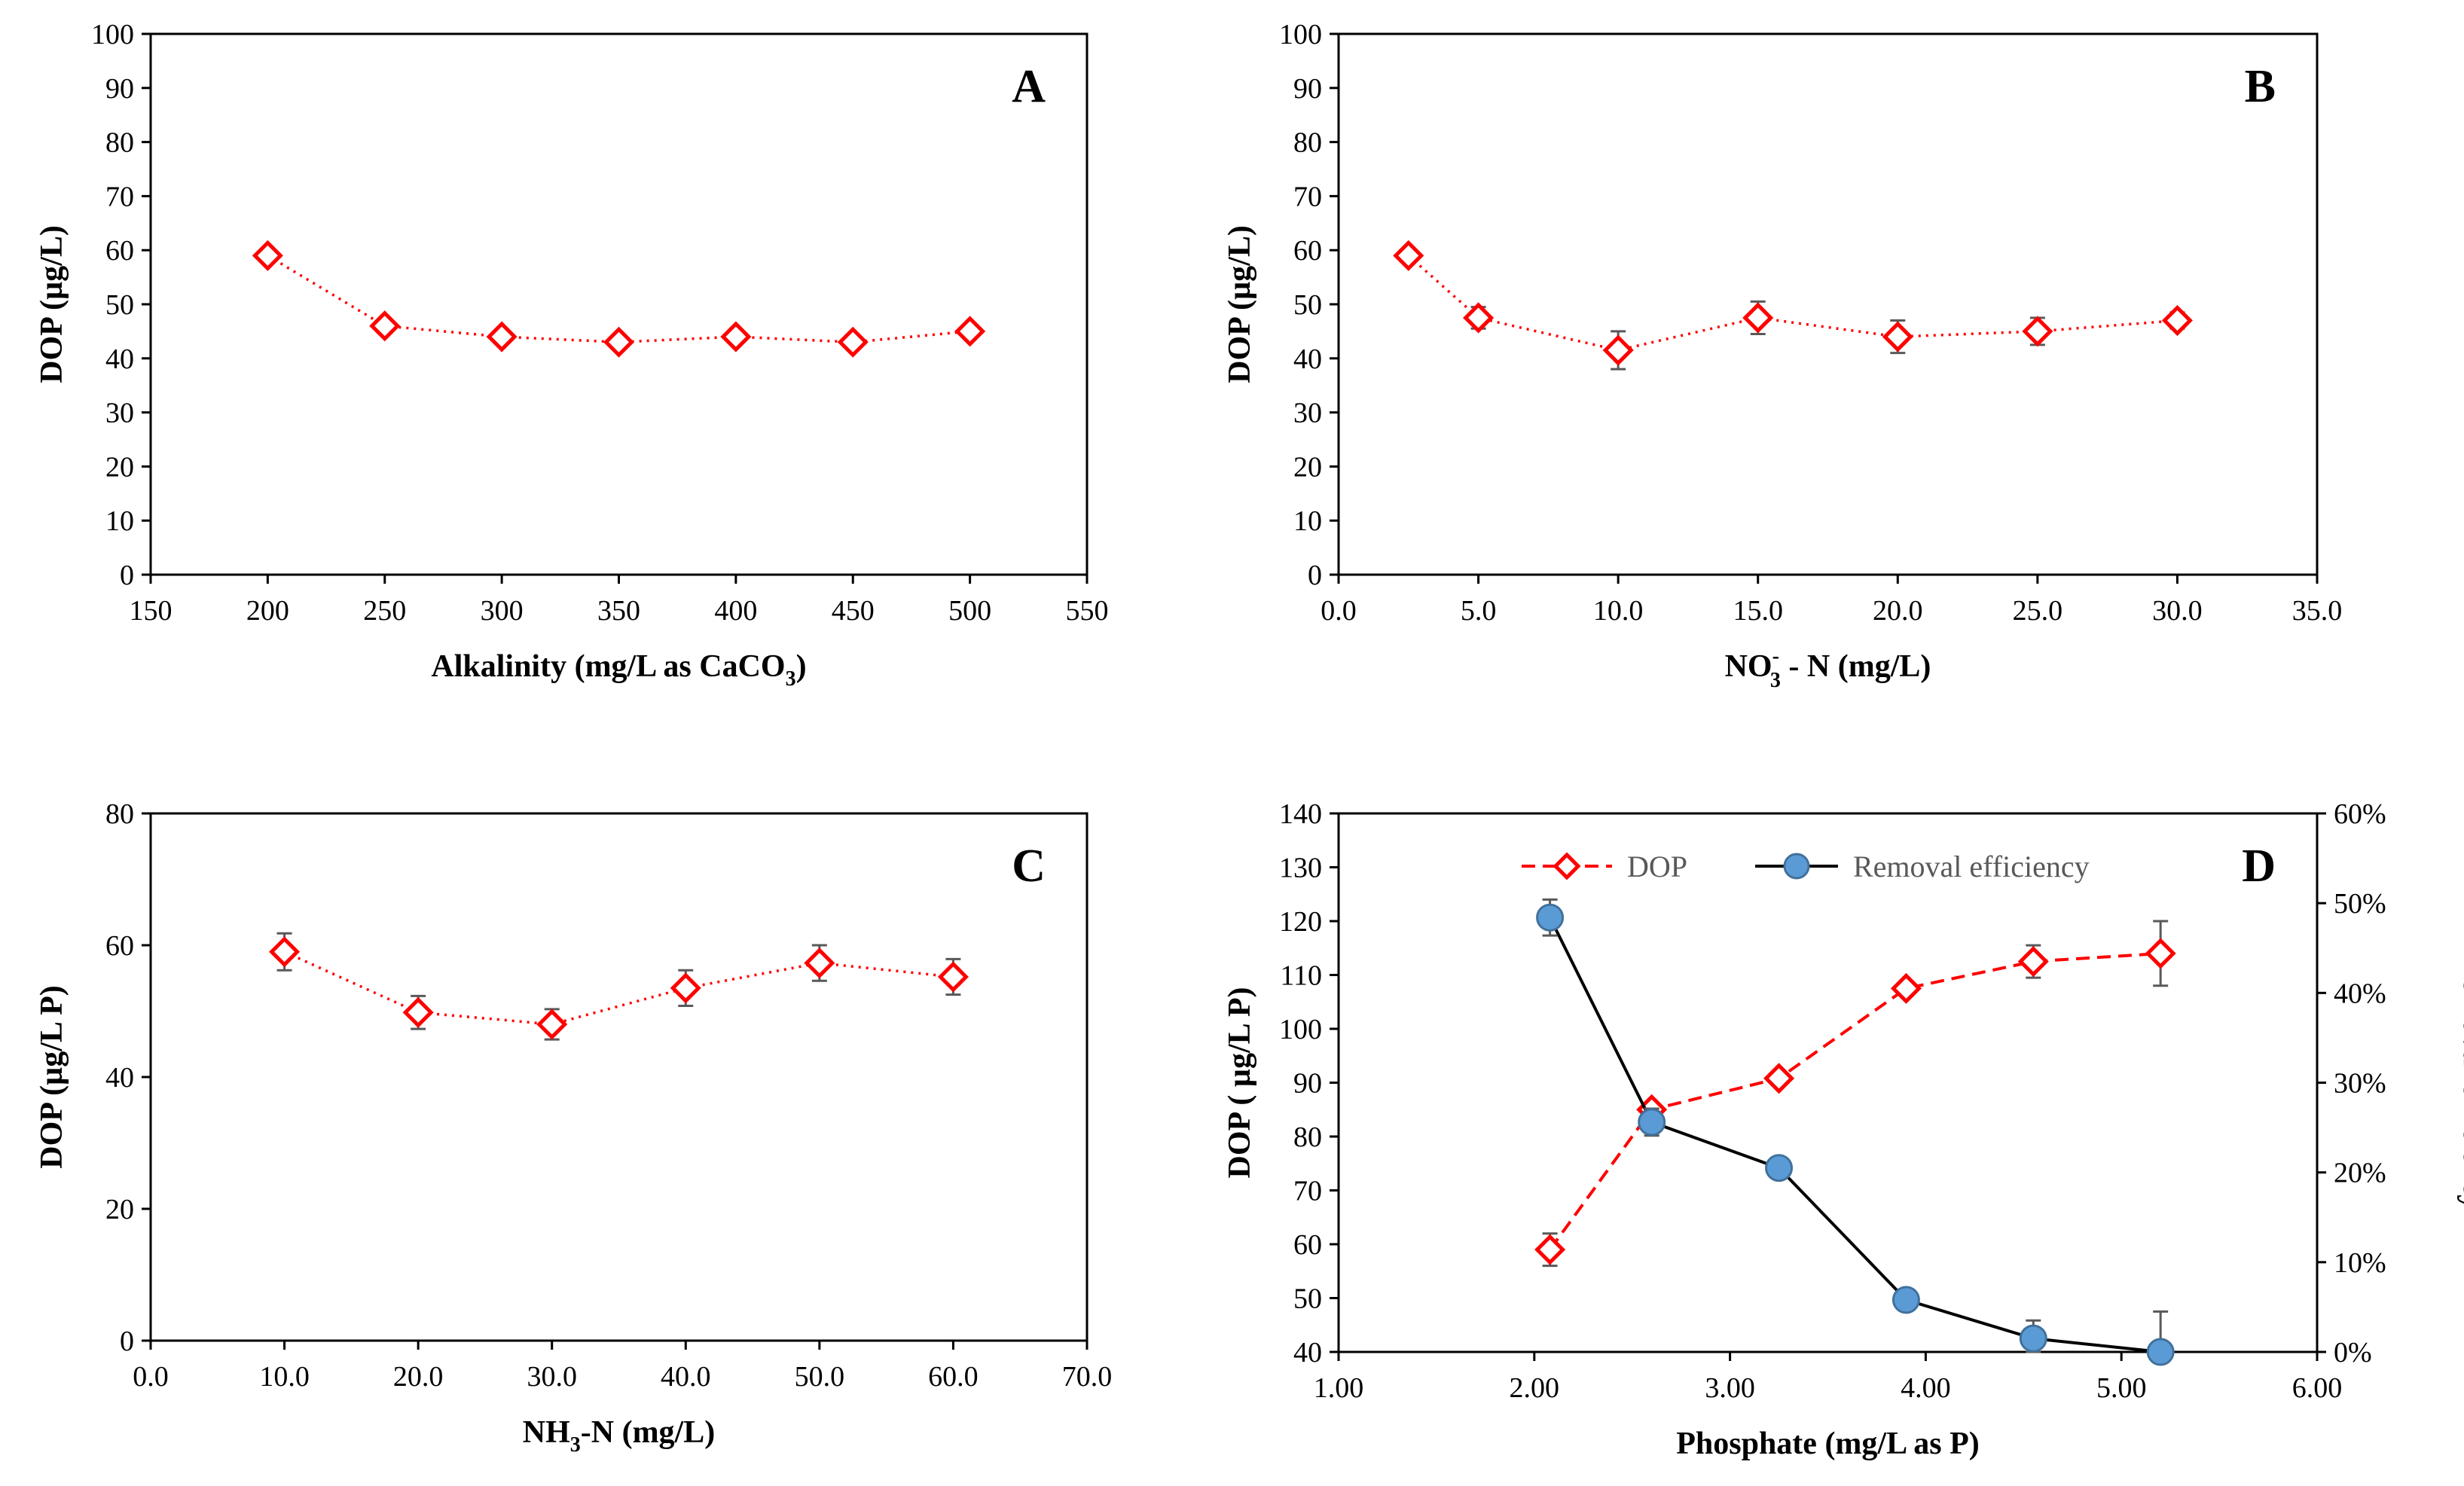 The width and height of the screenshot is (2464, 1486). What do you see at coordinates (1301, 976) in the screenshot?
I see `y-tick-label: 110` at bounding box center [1301, 976].